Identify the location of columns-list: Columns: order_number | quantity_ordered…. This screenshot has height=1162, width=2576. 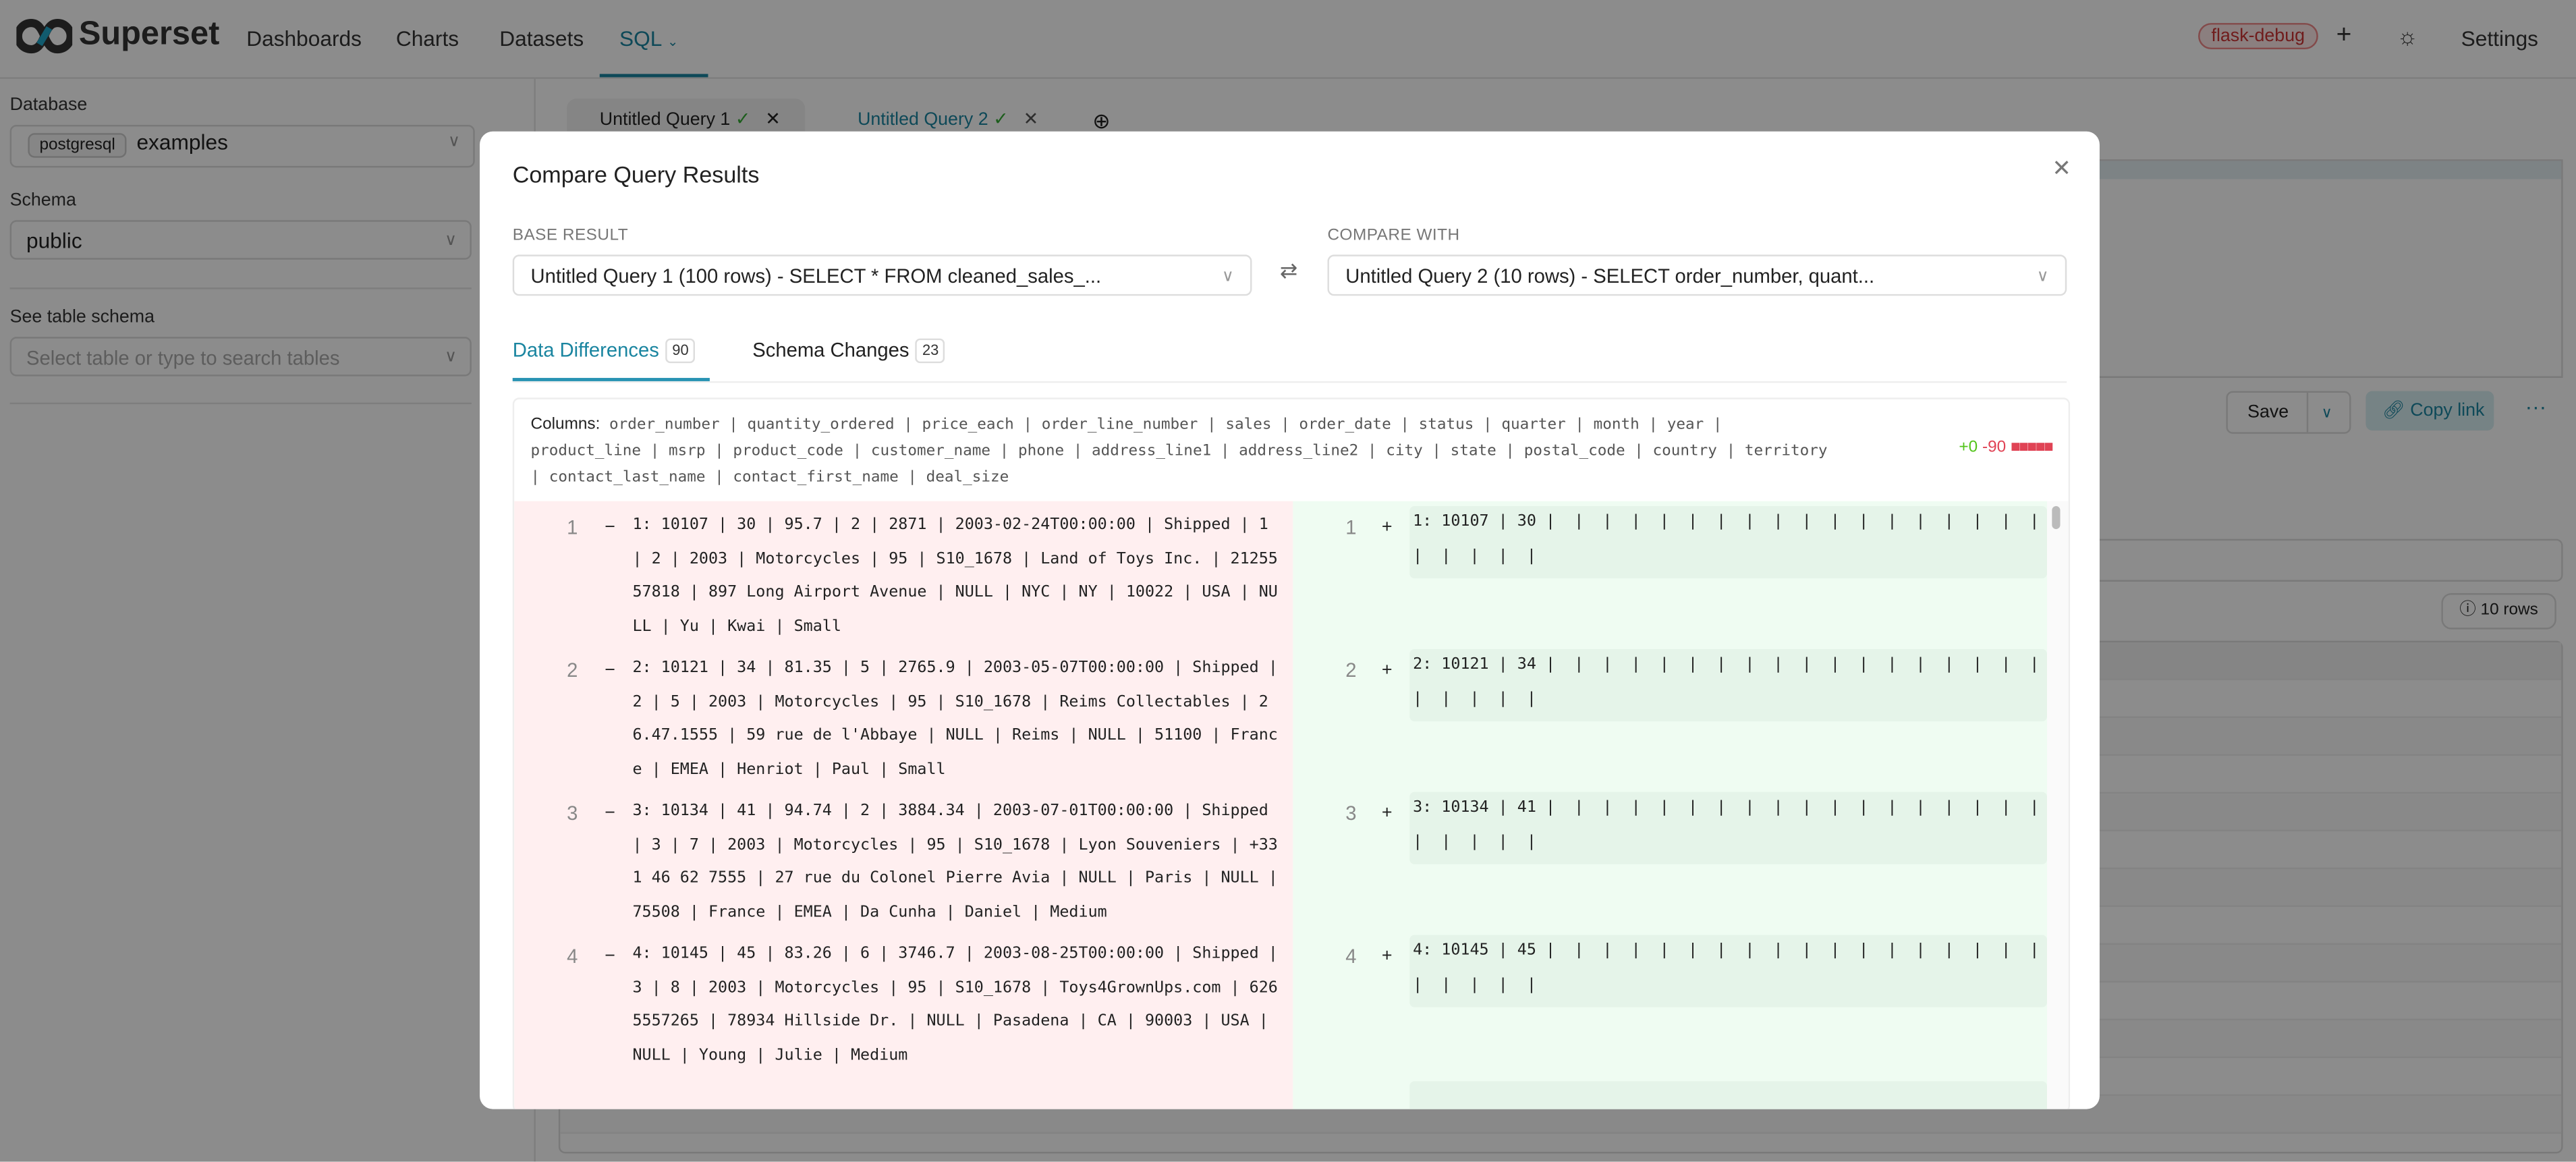
(1180, 452).